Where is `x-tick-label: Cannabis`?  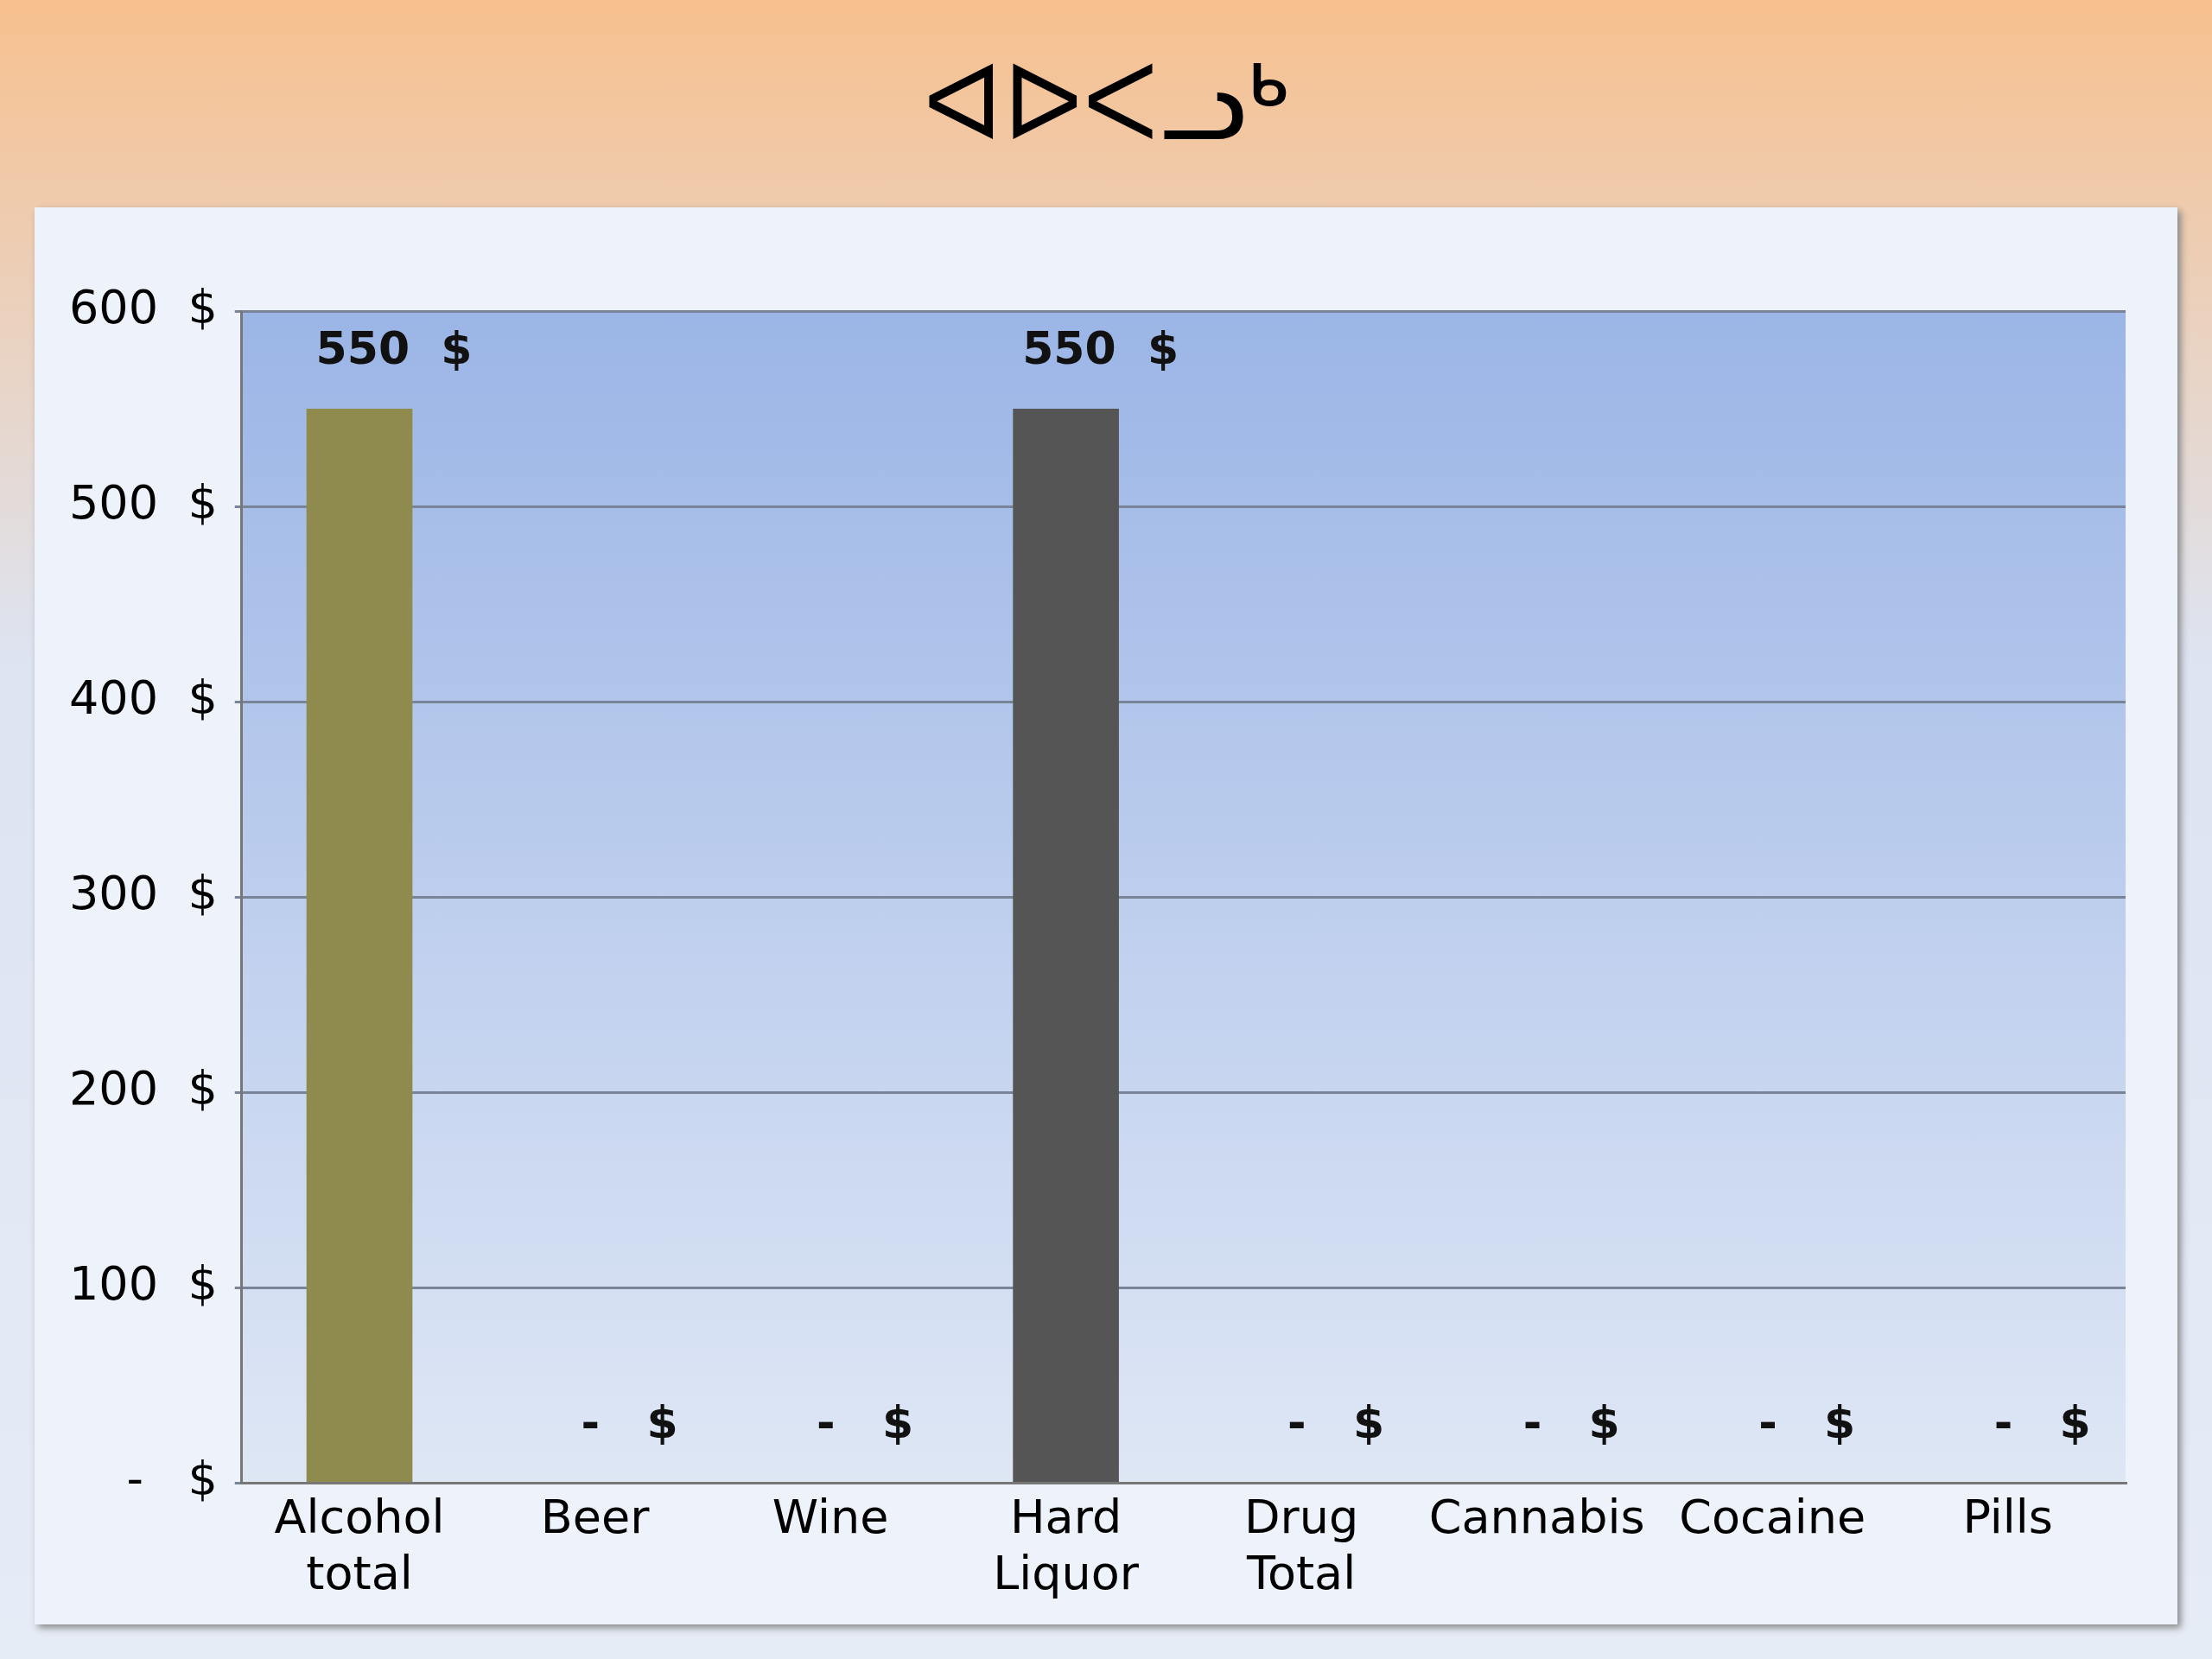 x-tick-label: Cannabis is located at coordinates (1536, 1516).